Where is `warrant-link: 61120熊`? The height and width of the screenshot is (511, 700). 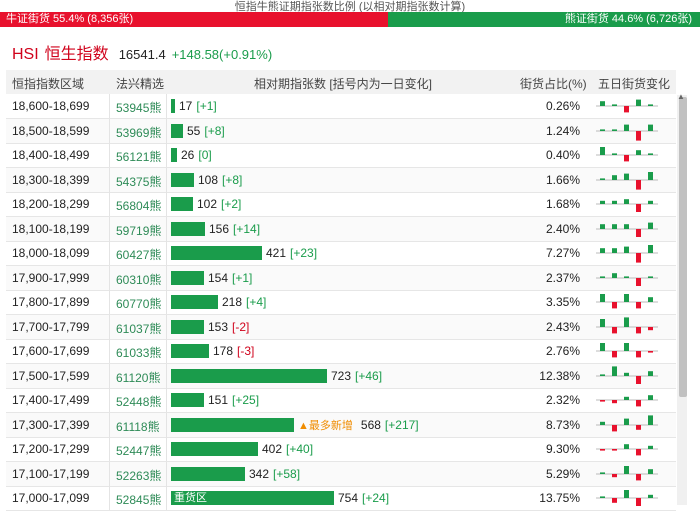
warrant-link: 61120熊 is located at coordinates (138, 378).